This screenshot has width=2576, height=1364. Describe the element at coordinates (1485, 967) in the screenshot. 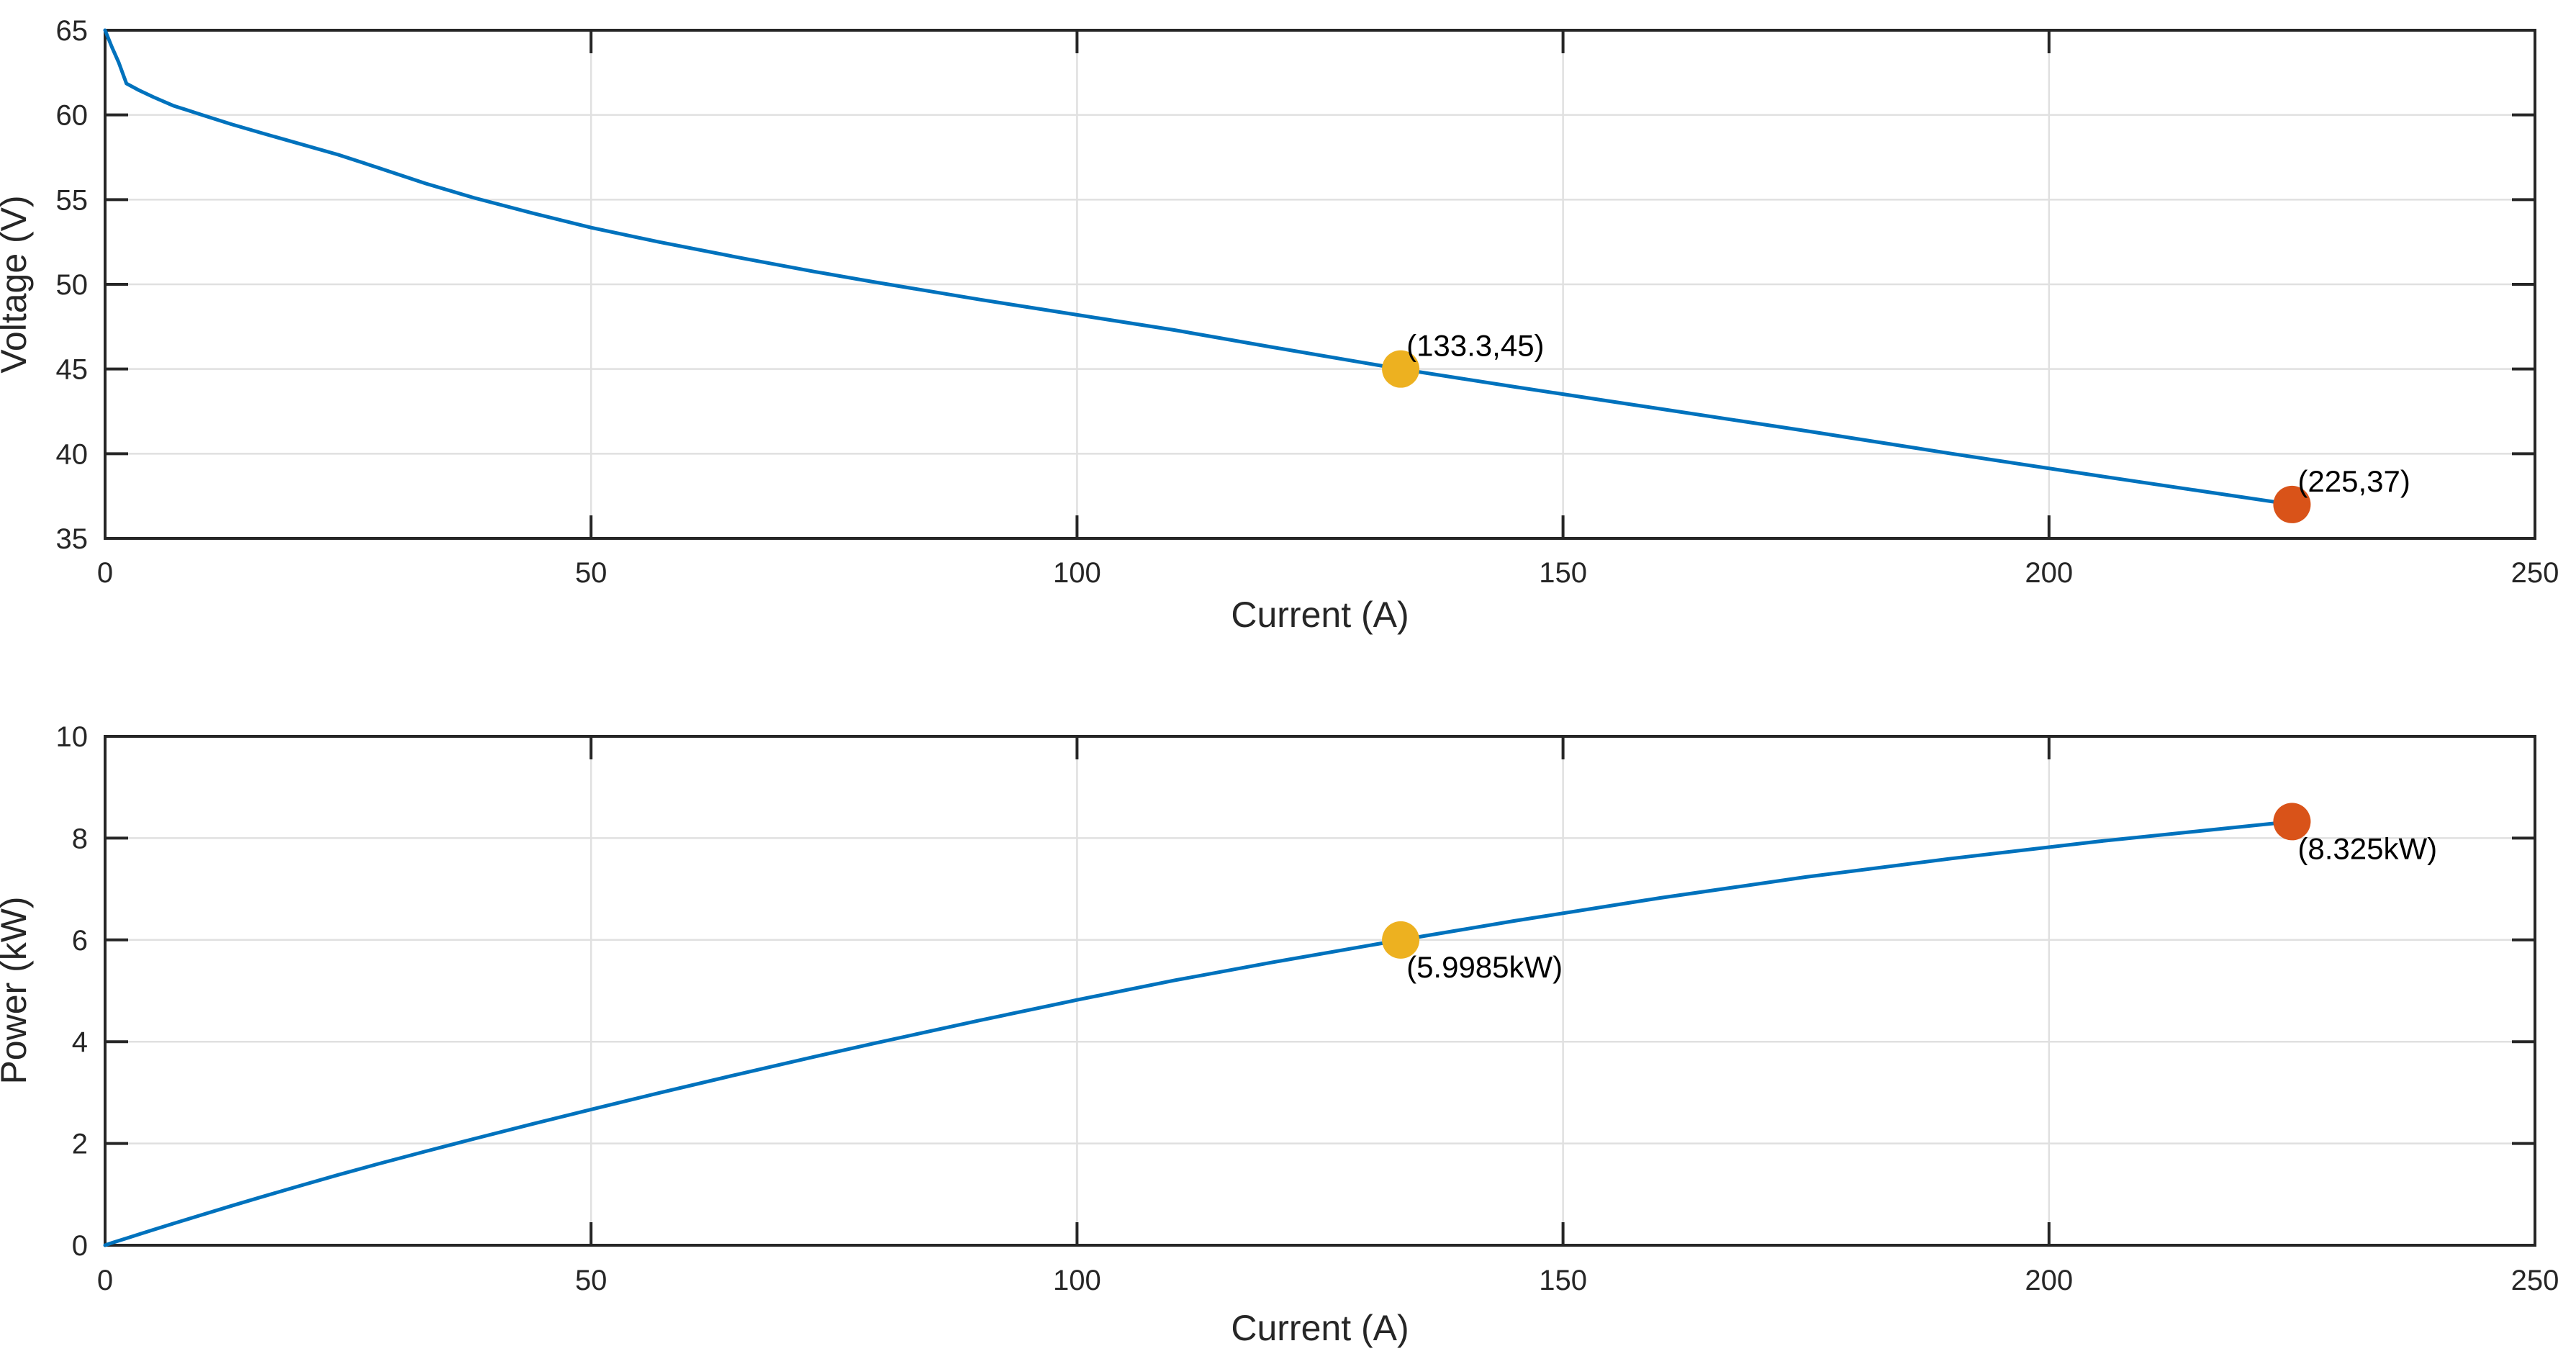

I see `nominal-operating-point-power-label: (5.9985kW)` at that location.